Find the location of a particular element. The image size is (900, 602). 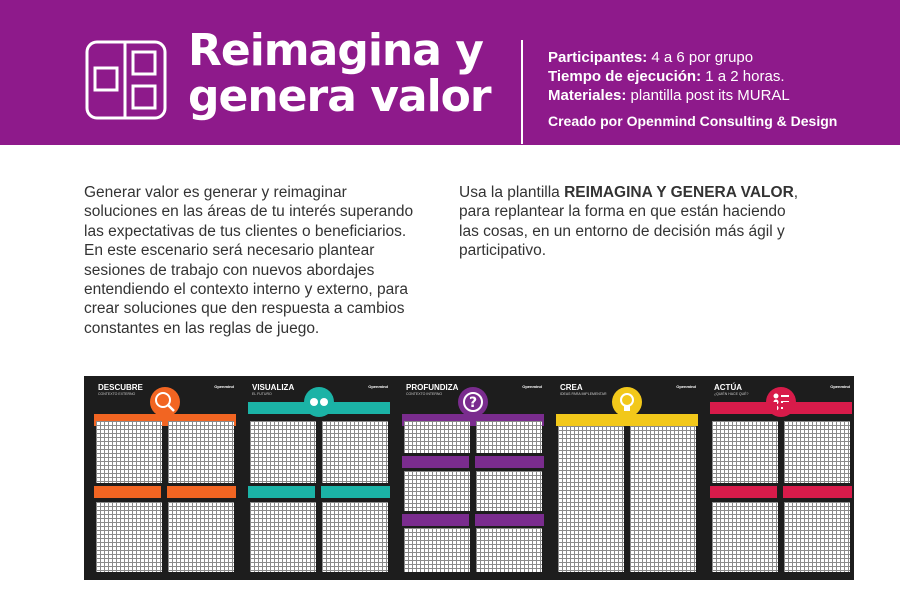

page-title: Reimagina y genera valor is located at coordinates (340, 73).